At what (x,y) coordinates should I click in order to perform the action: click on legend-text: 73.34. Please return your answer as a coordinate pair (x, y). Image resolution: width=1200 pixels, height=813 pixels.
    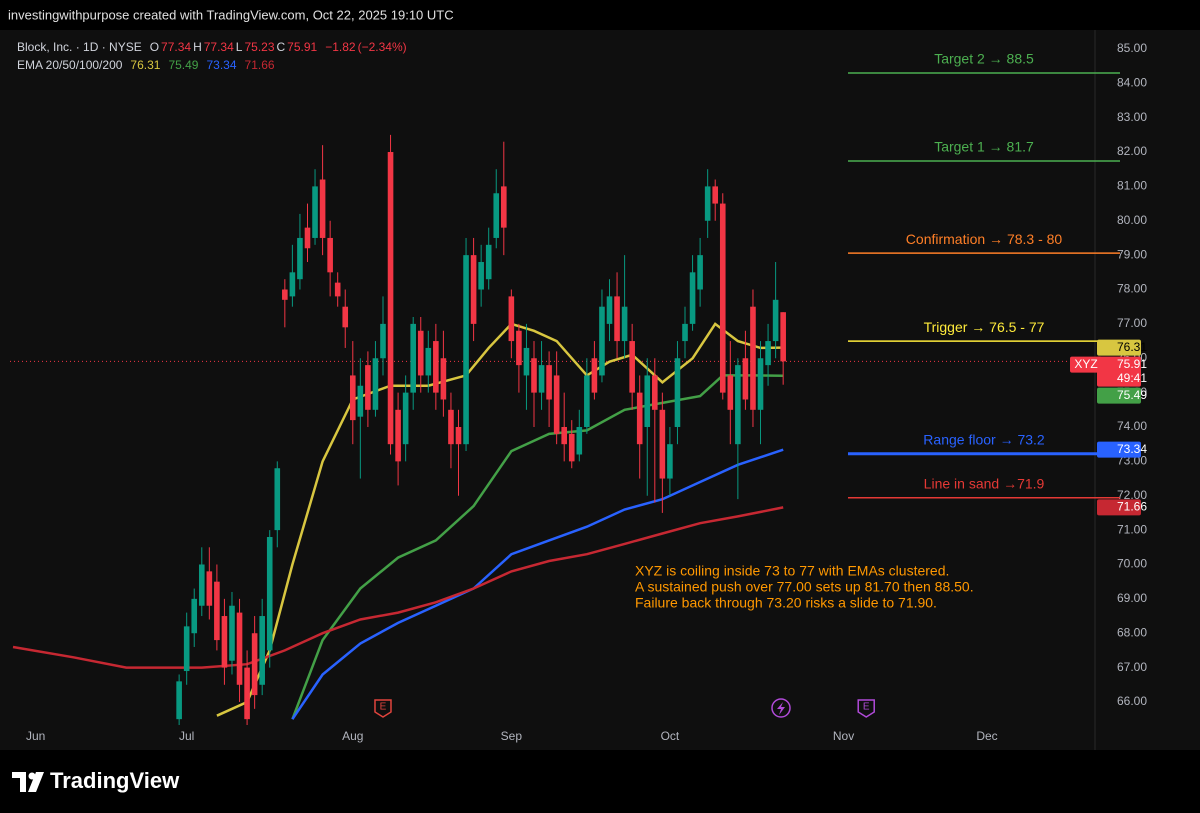
    Looking at the image, I should click on (221, 65).